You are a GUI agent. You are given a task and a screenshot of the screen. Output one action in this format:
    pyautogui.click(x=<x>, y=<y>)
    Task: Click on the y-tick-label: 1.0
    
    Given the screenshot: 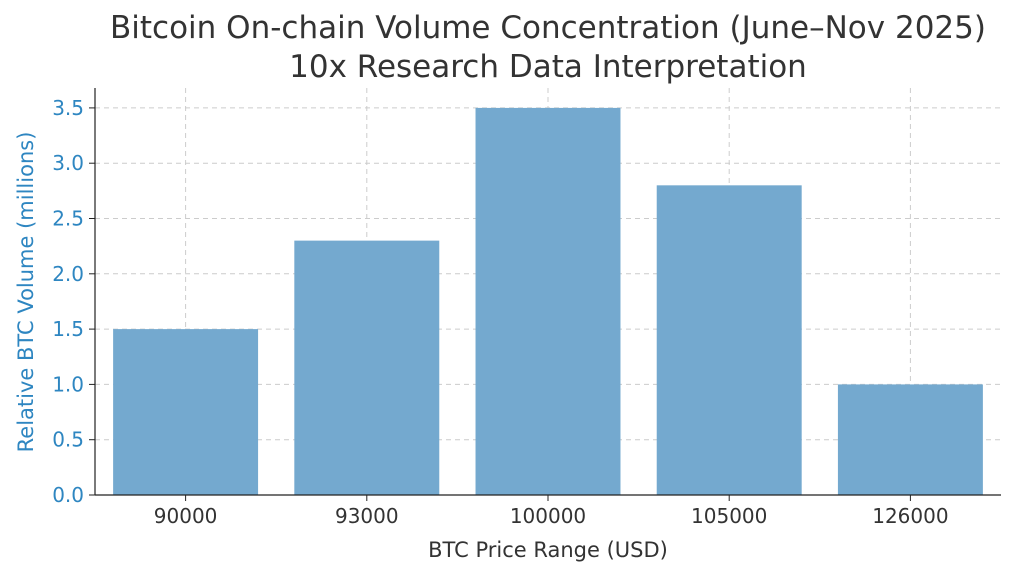 What is the action you would take?
    pyautogui.click(x=68, y=384)
    